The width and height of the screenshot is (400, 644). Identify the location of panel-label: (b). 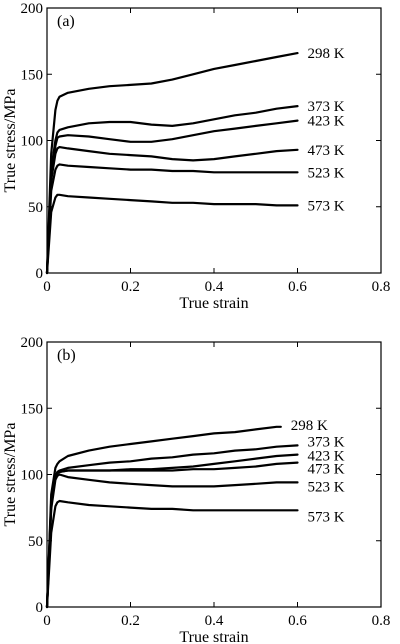
(66, 355).